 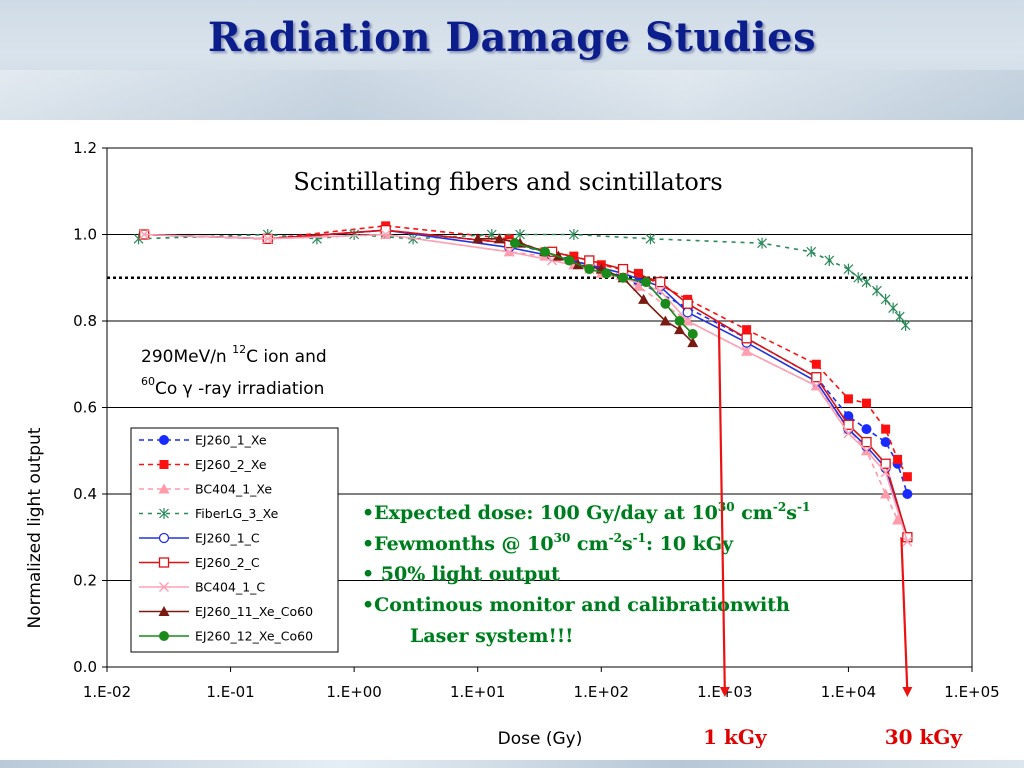 What do you see at coordinates (85, 148) in the screenshot?
I see `y-tick-label: 1.2` at bounding box center [85, 148].